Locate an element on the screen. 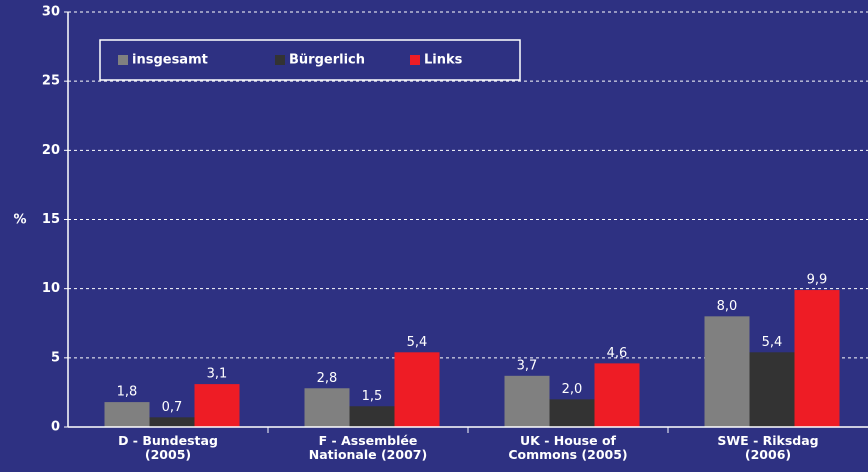  legend-label: Bürgerlich is located at coordinates (327, 60).